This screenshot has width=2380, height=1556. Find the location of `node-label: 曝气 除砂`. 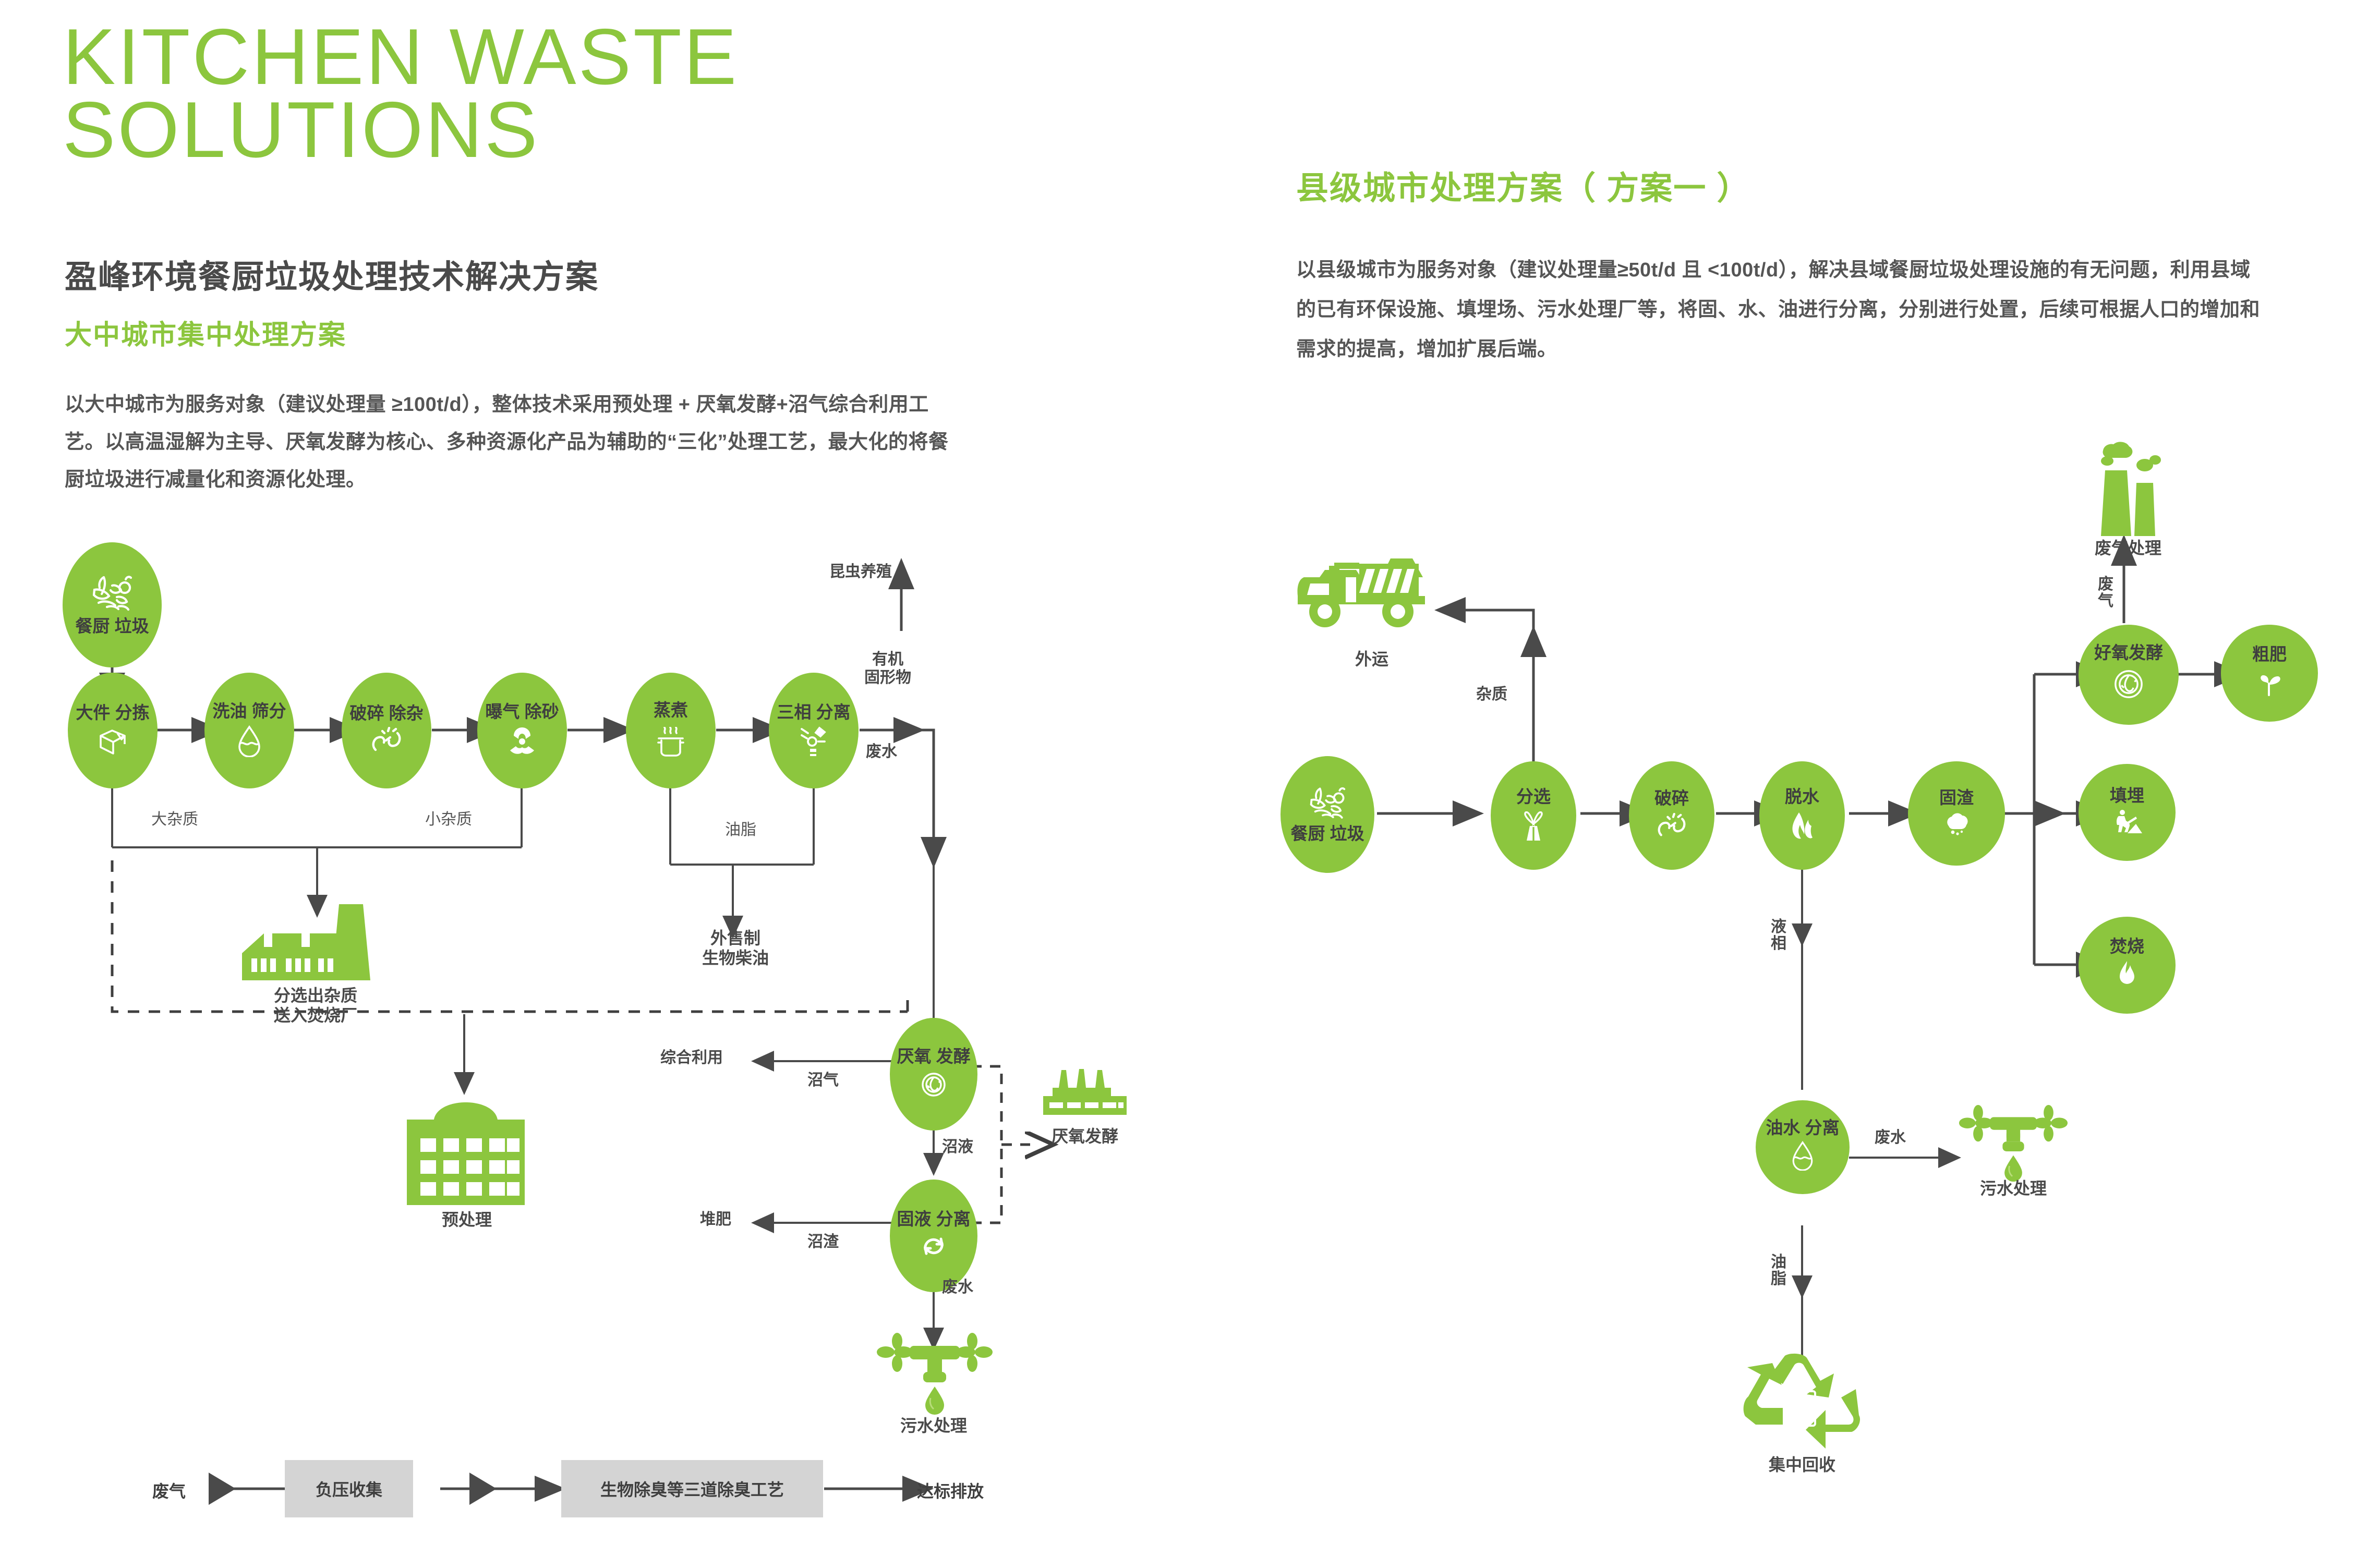

node-label: 曝气 除砂 is located at coordinates (522, 712).